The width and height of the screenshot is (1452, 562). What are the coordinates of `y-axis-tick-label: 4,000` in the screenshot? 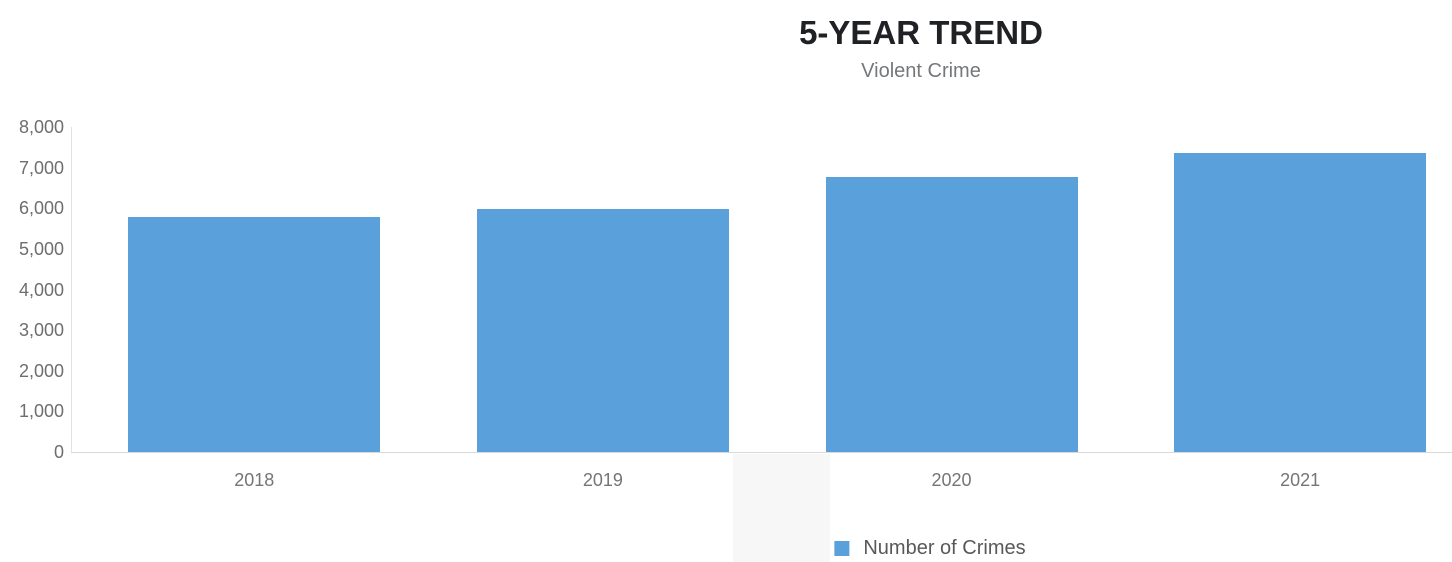 It's located at (41, 289).